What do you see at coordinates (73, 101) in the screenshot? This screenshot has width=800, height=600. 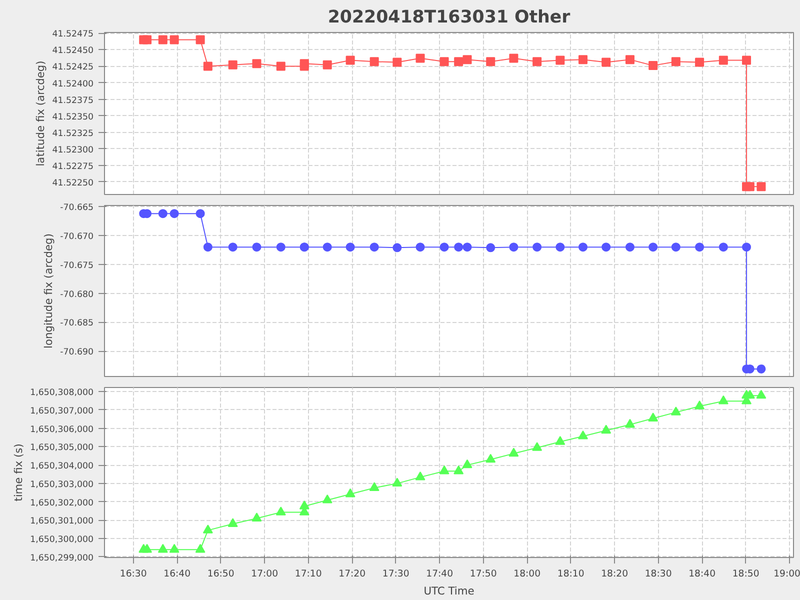 I see `y-tick-label: 41.52375` at bounding box center [73, 101].